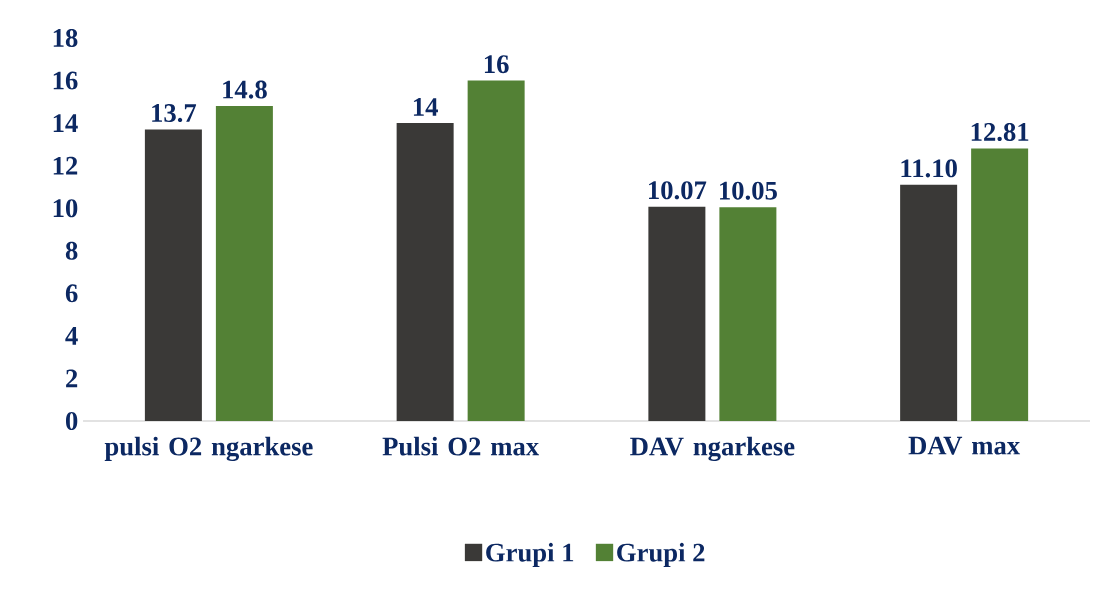 The height and width of the screenshot is (591, 1119). I want to click on y-tick-label: 18, so click(65, 37).